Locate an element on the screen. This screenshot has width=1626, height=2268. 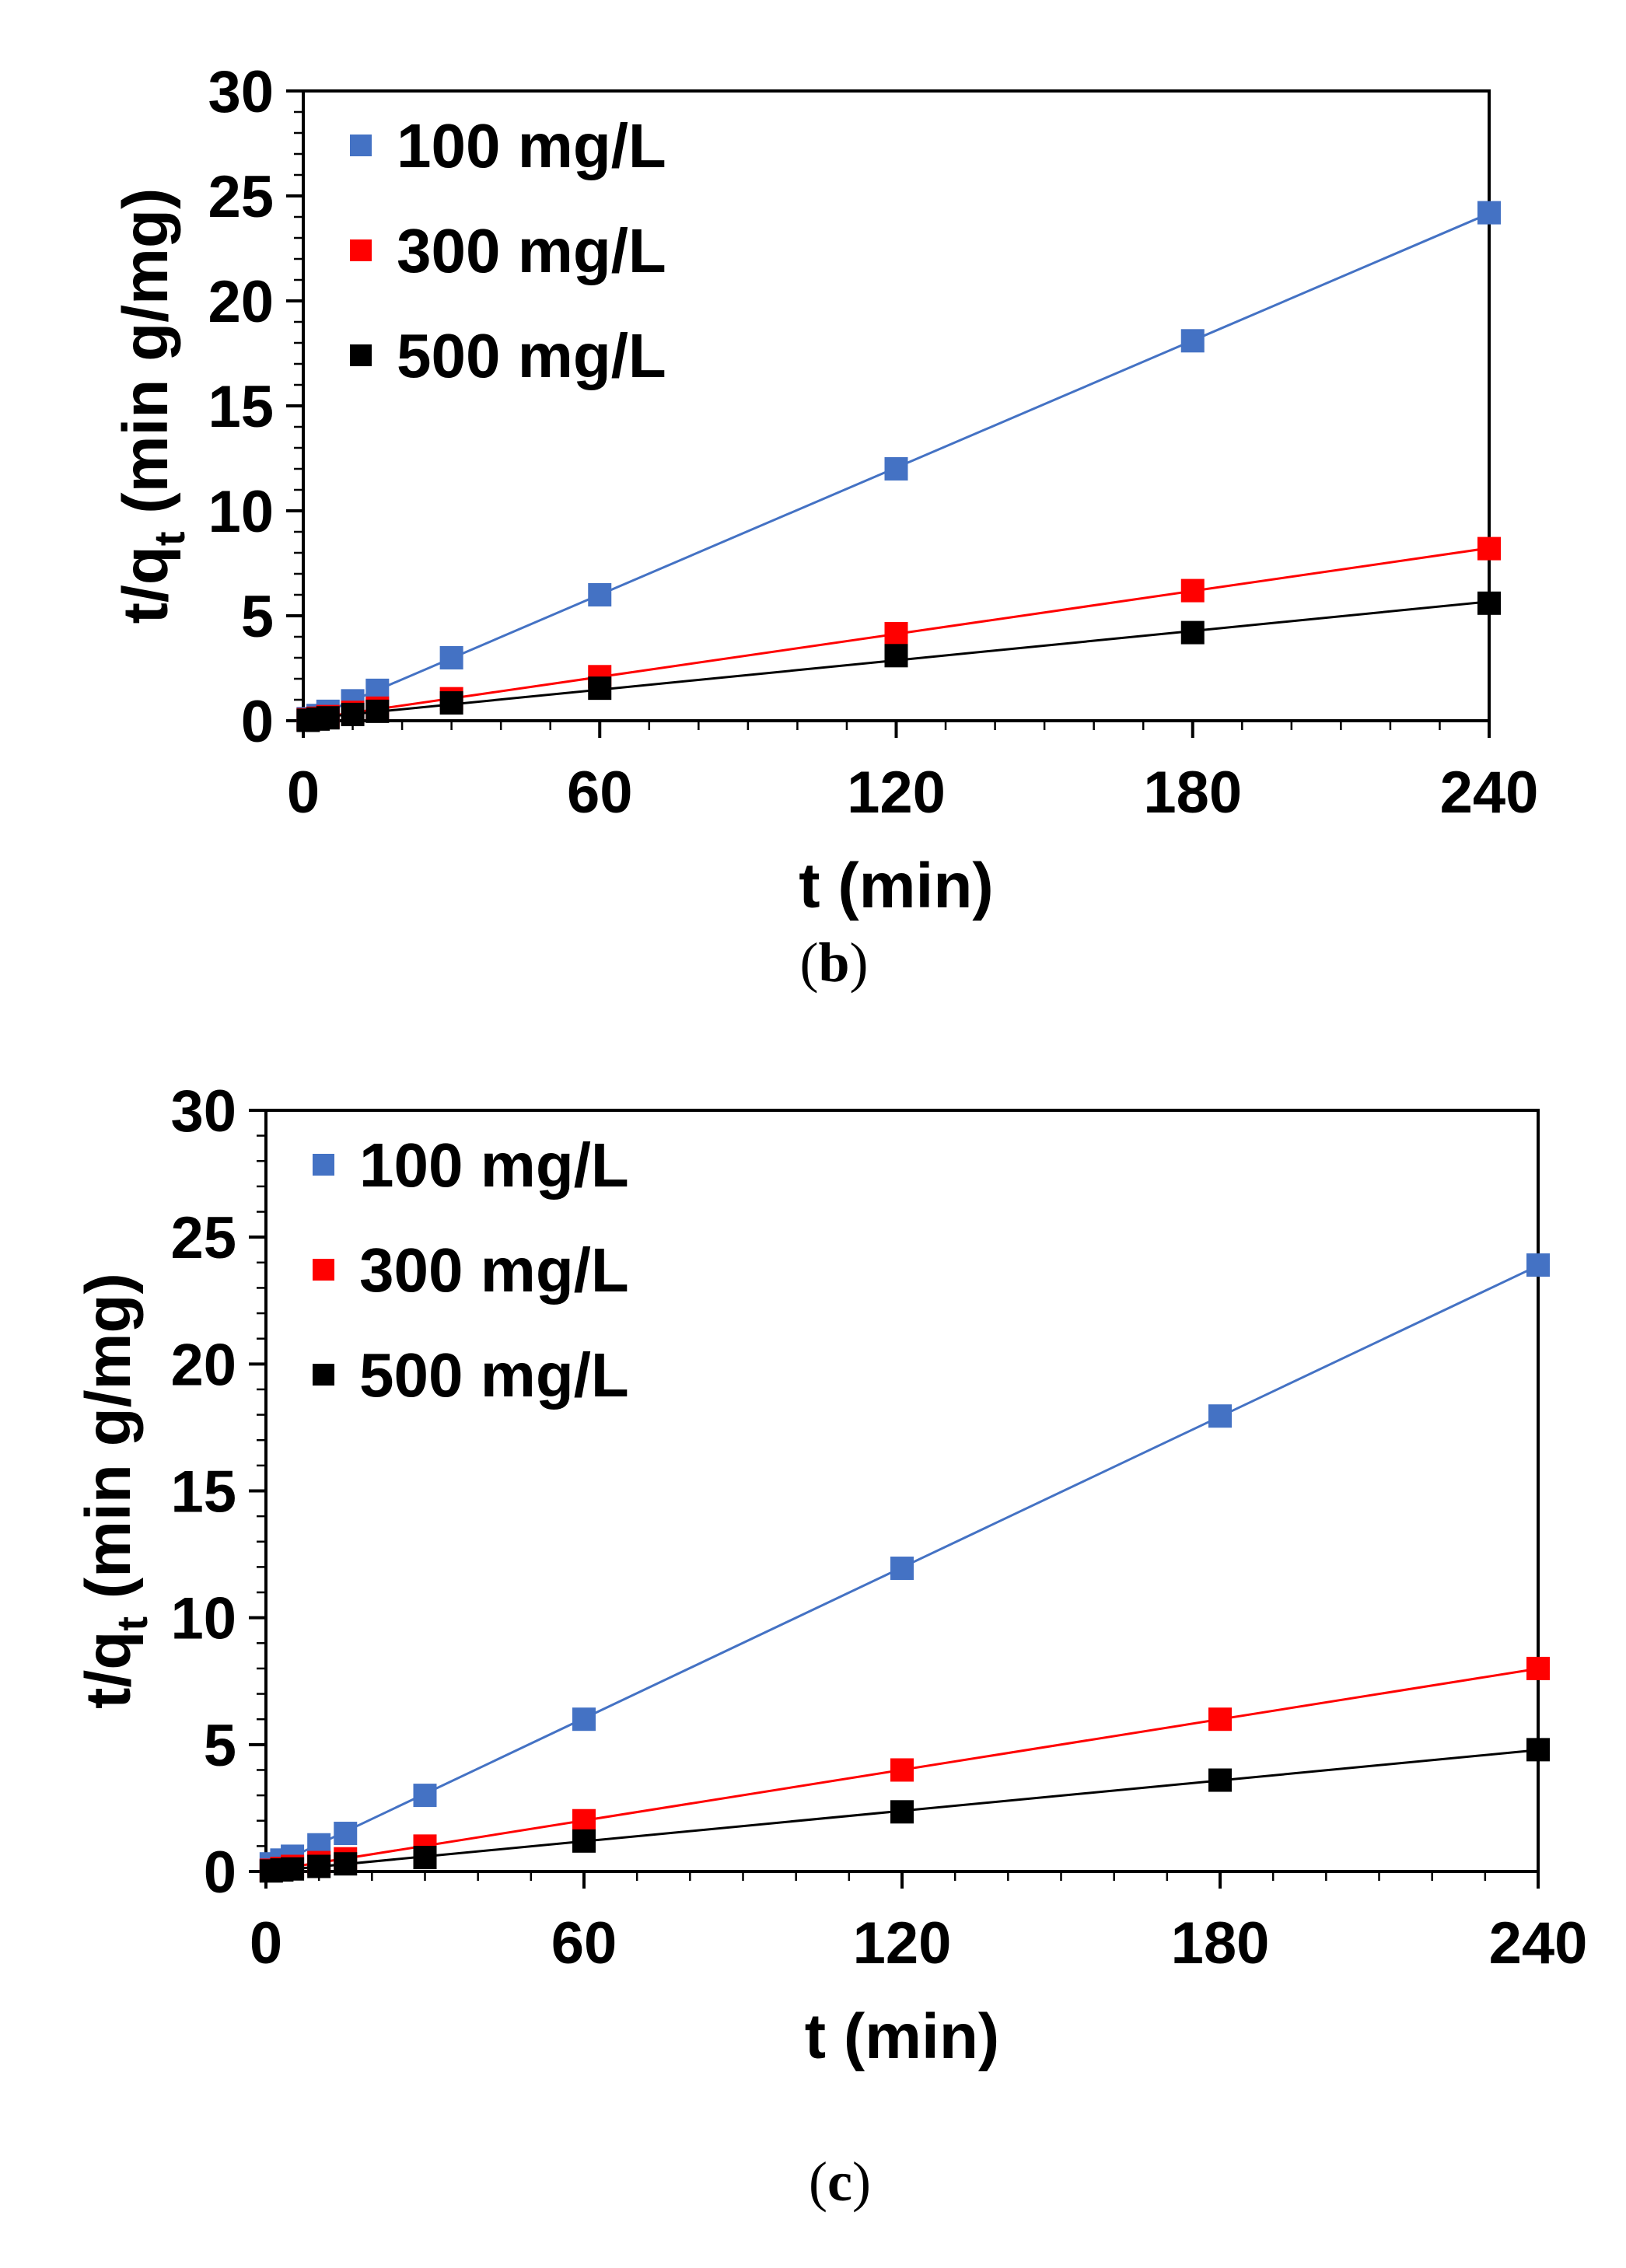
panel-label: (b) is located at coordinates (833, 962).